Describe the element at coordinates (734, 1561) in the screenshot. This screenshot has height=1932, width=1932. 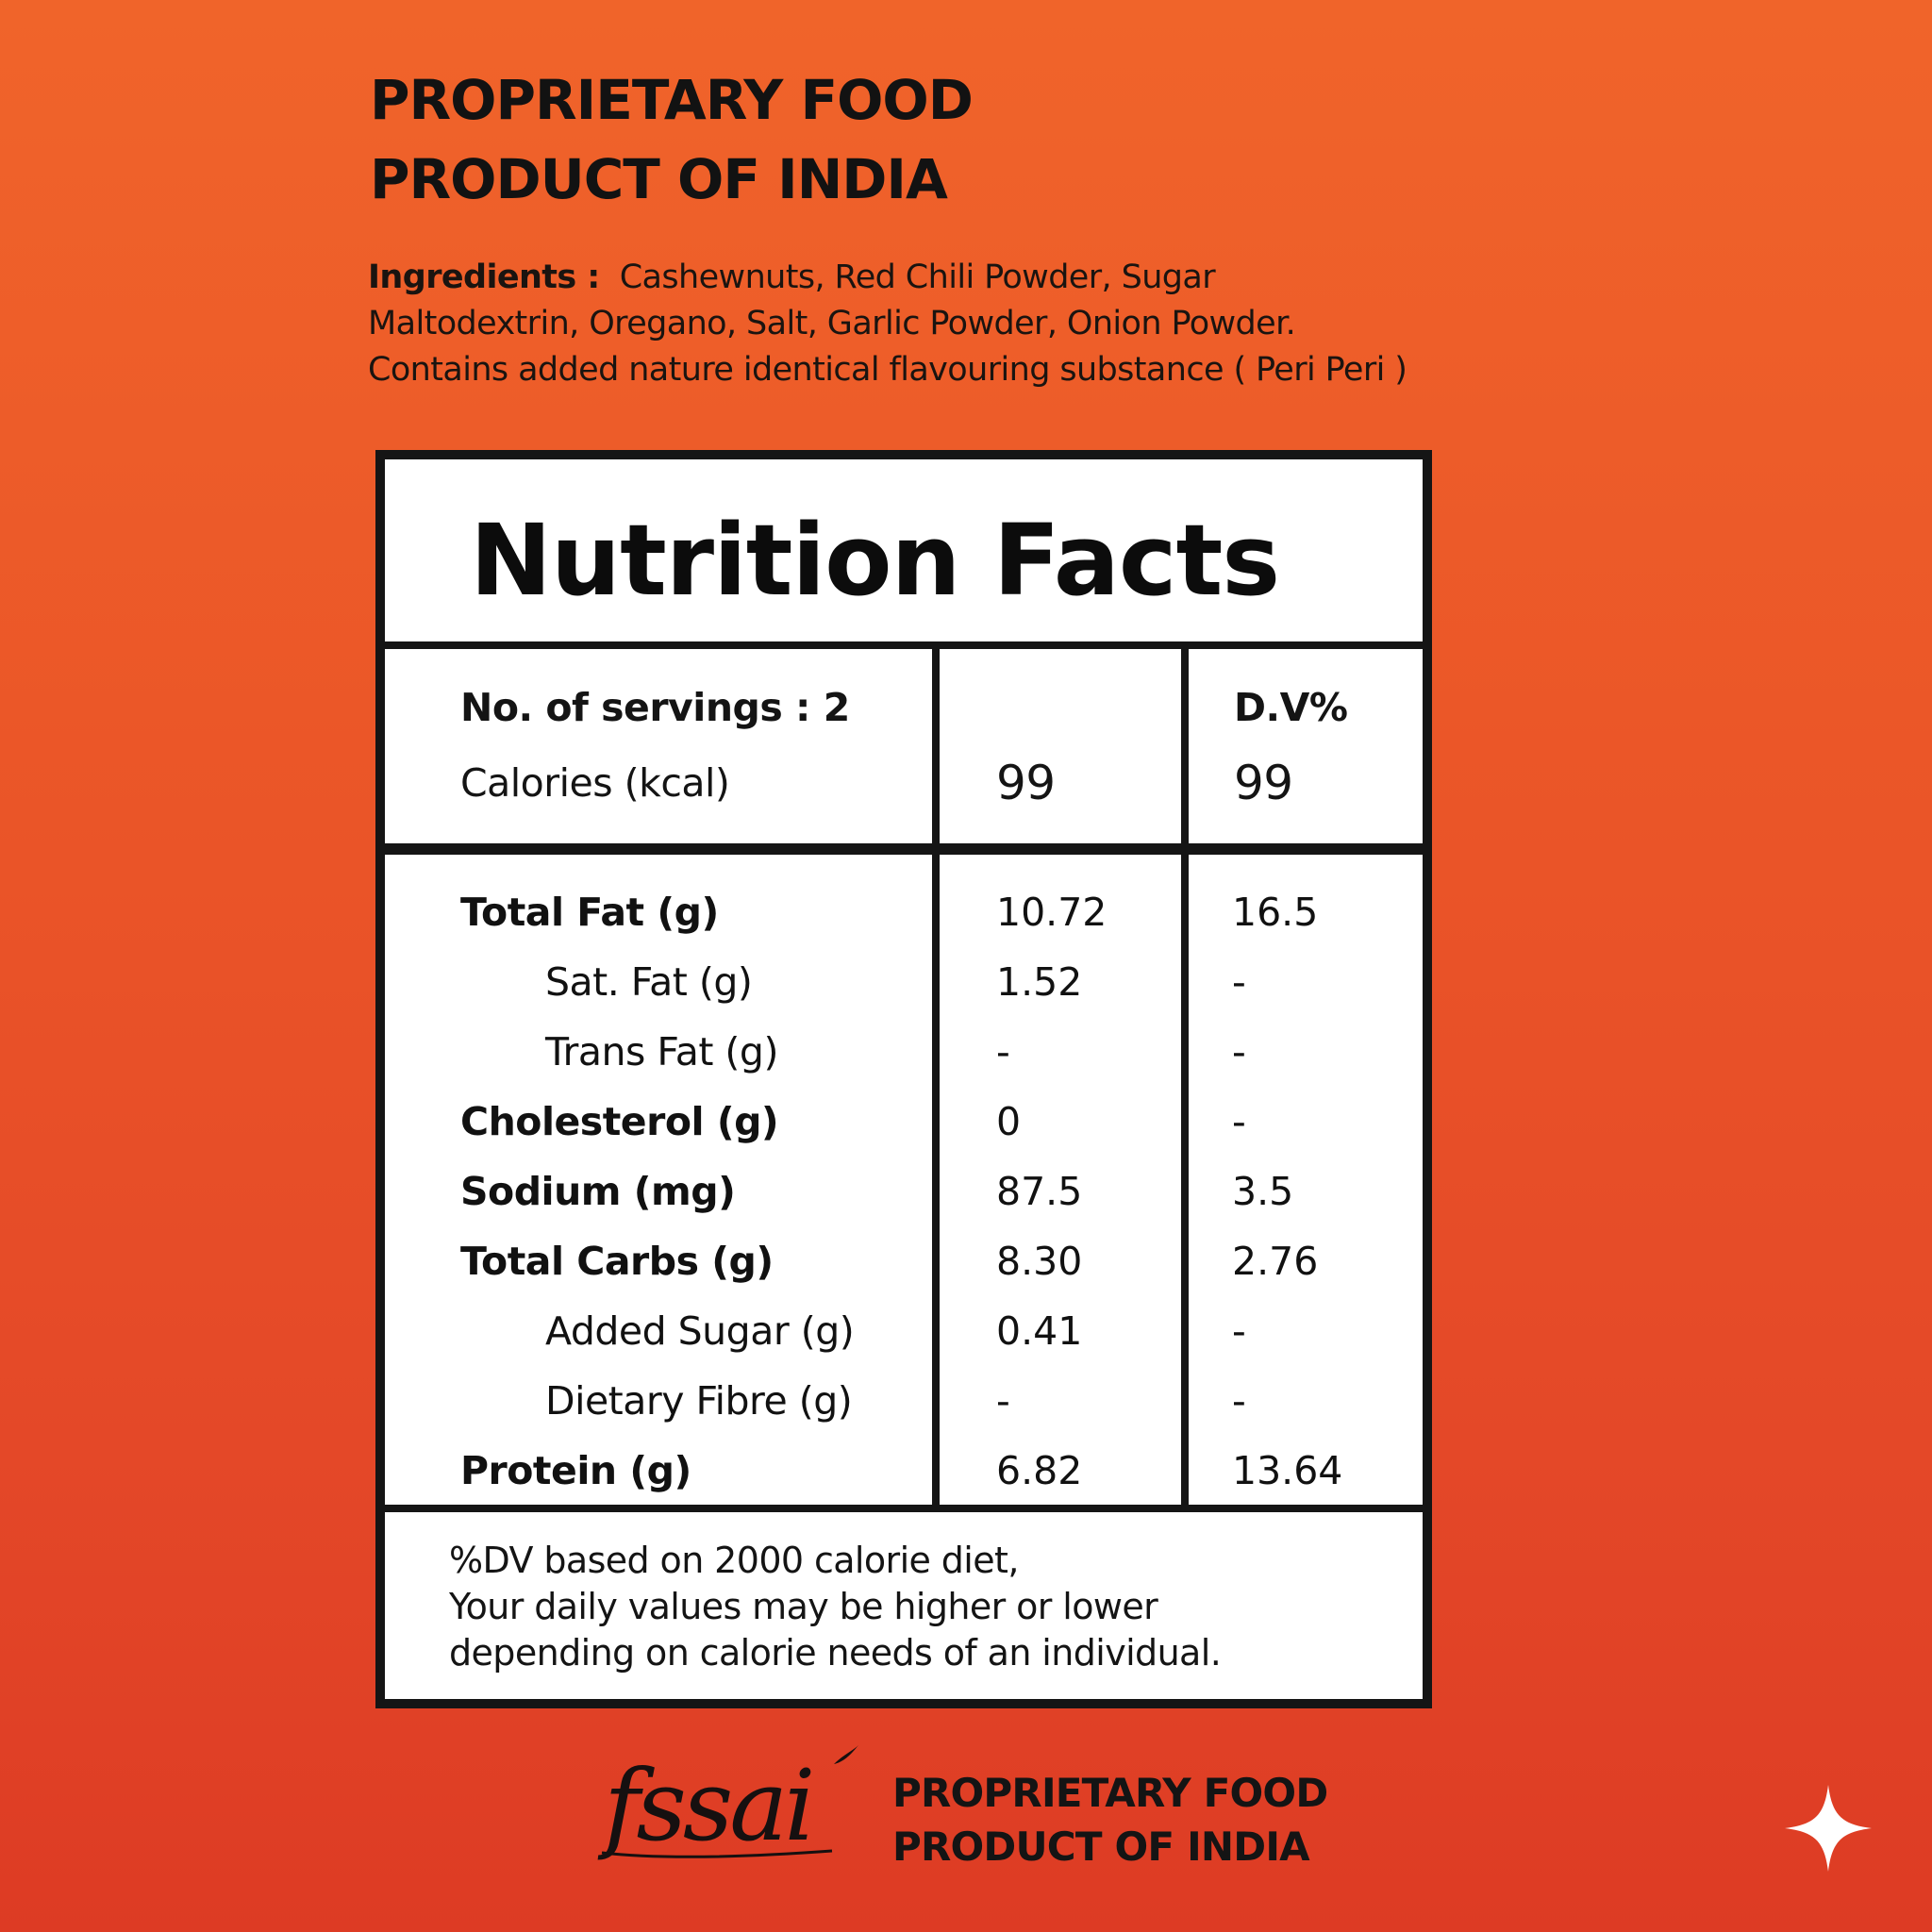
I see `footnote-line-1: %DV based on 2000 calorie diet,` at that location.